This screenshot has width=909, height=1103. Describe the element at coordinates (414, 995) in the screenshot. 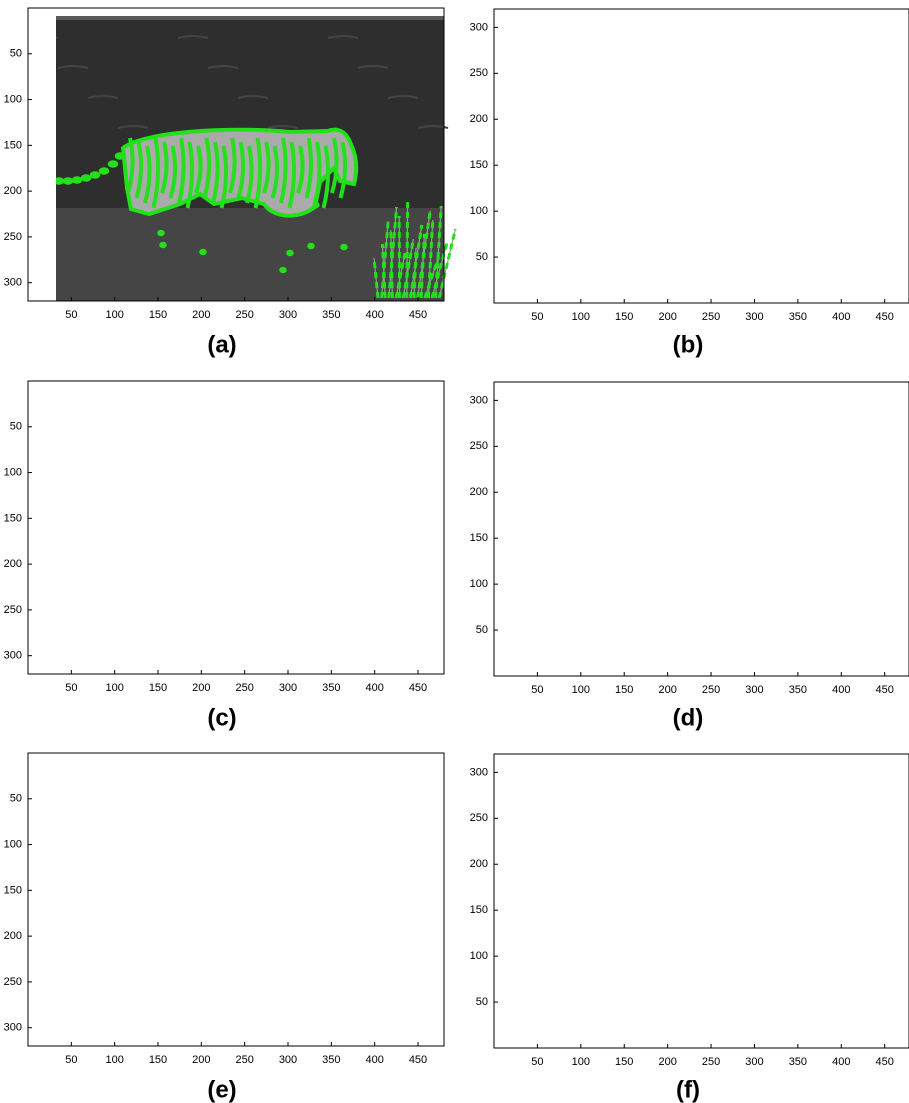

I see `grass` at that location.